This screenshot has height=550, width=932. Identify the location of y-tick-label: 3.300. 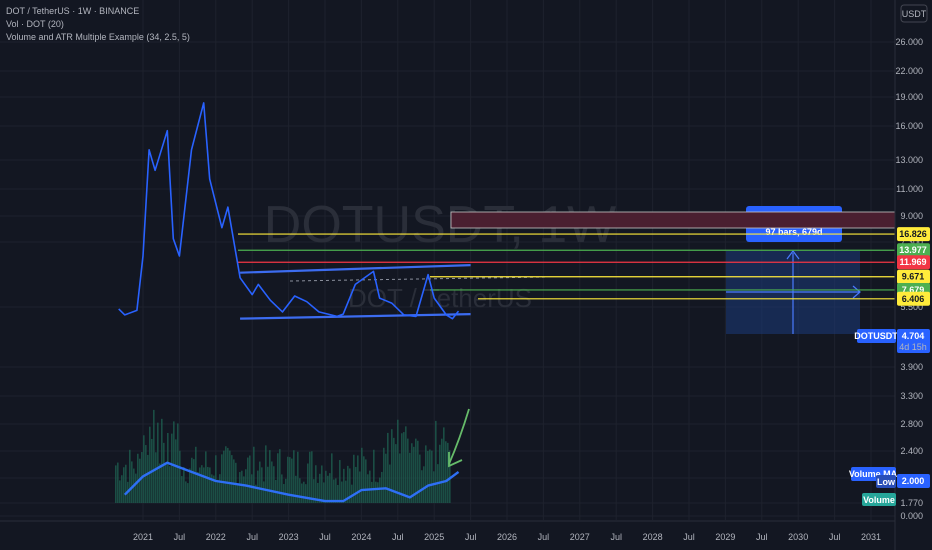
(911, 396).